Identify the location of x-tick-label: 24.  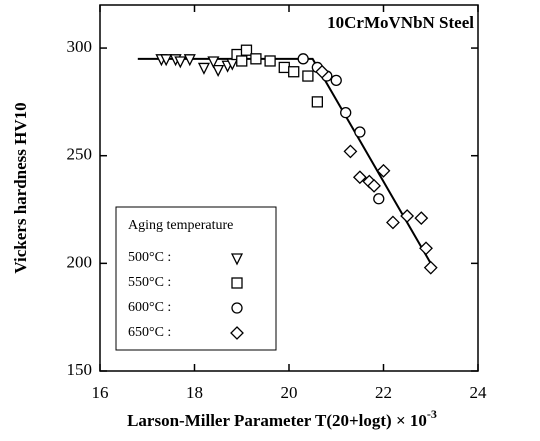
(479, 392).